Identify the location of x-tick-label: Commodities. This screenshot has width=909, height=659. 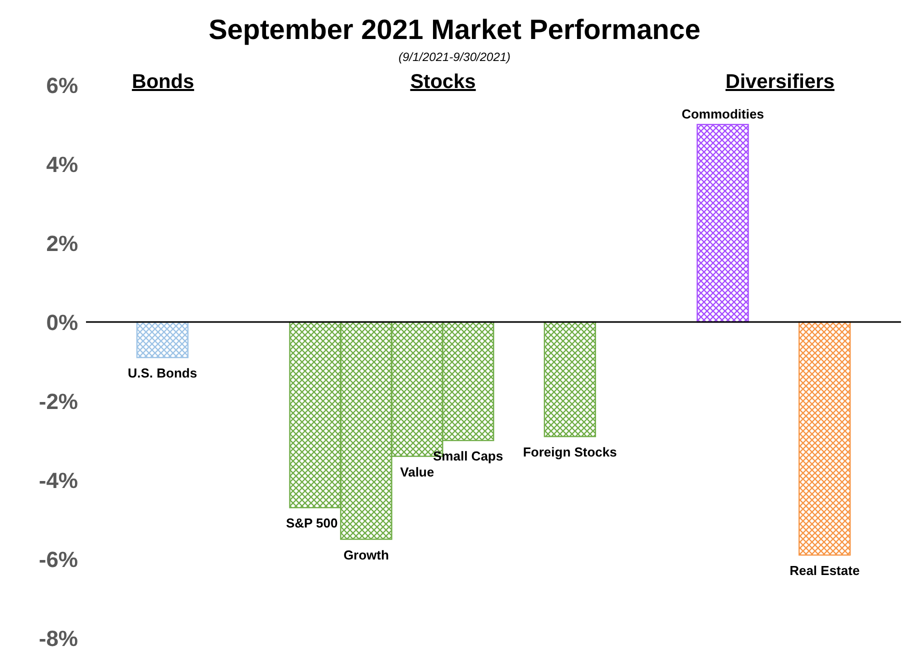
(723, 114).